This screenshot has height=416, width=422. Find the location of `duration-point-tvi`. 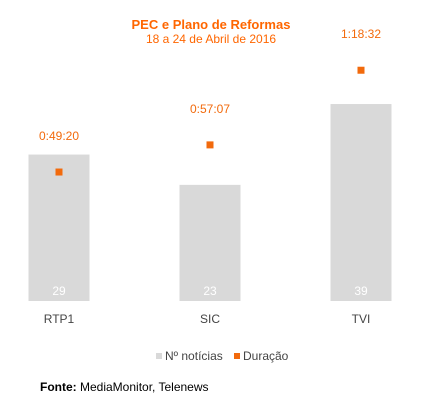

duration-point-tvi is located at coordinates (361, 70).